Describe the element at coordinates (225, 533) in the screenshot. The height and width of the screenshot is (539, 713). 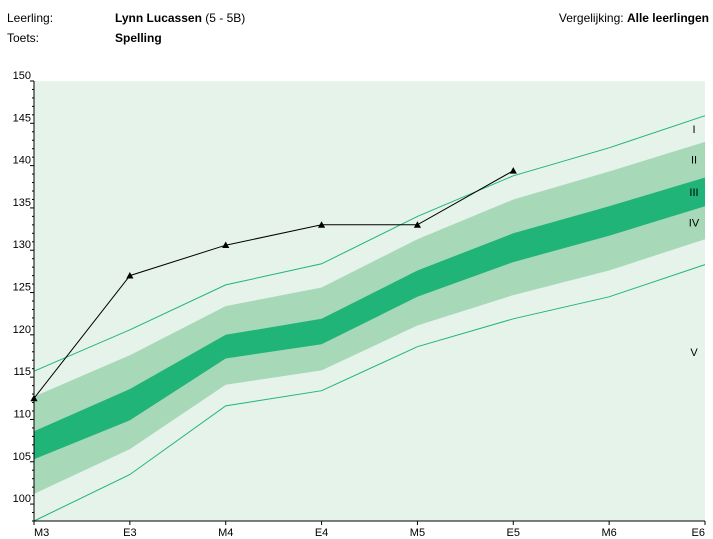
I see `x-tick-label: M4` at that location.